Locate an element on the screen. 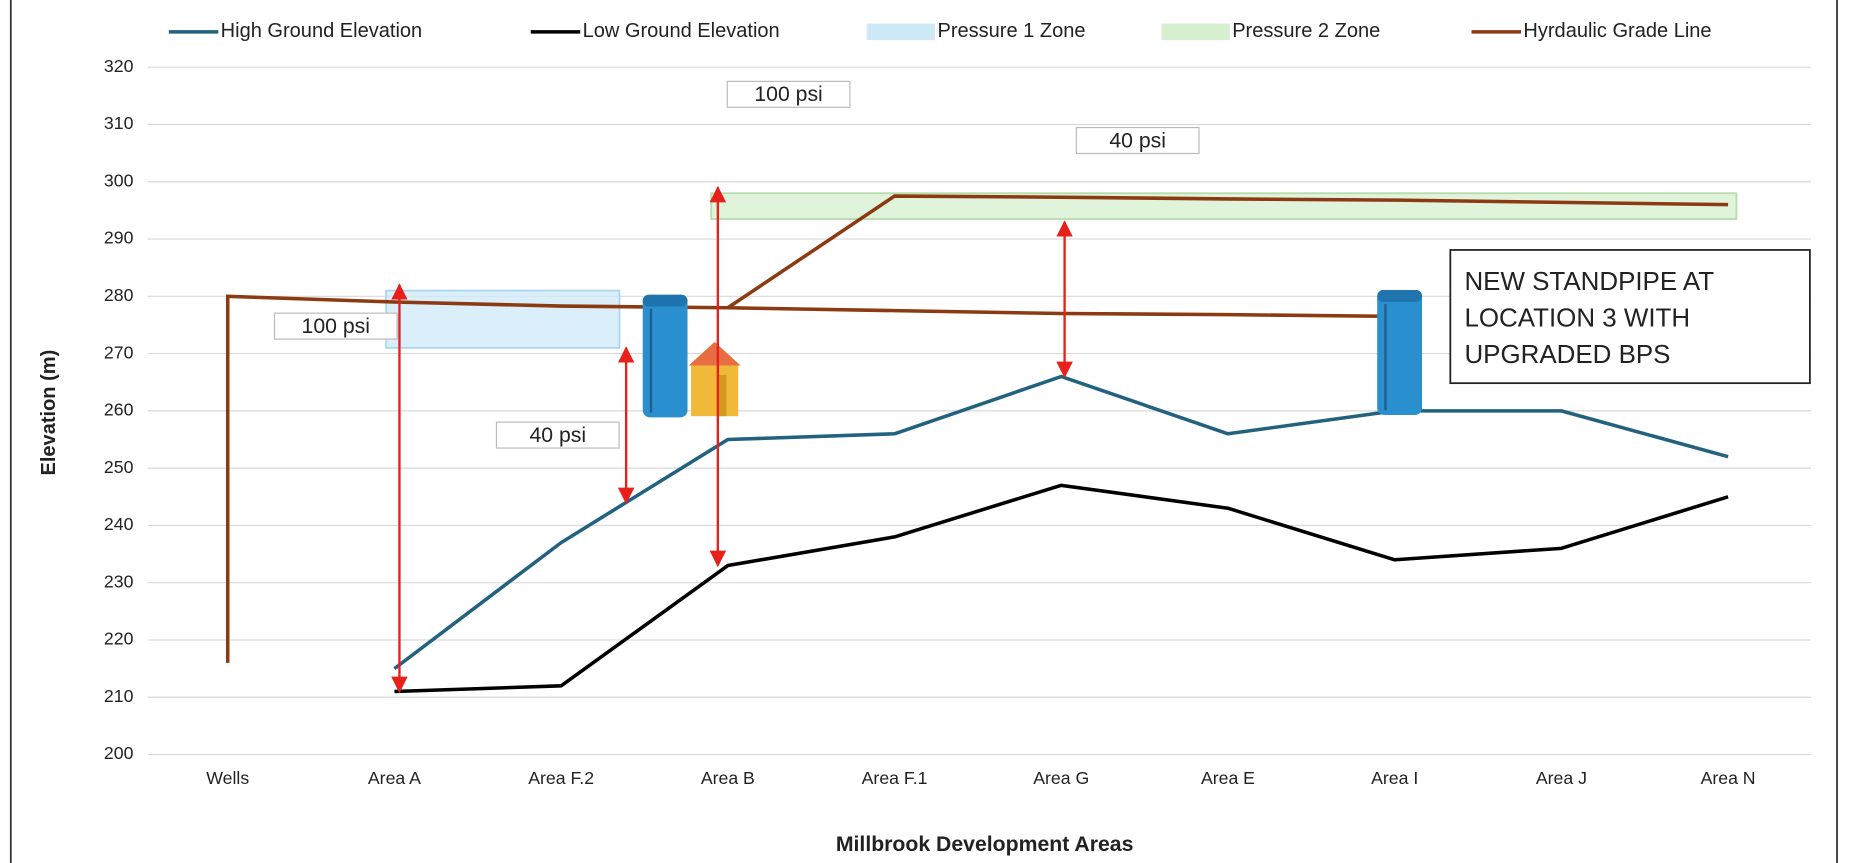  legend-label: Hyrdaulic Grade Line is located at coordinates (1617, 31).